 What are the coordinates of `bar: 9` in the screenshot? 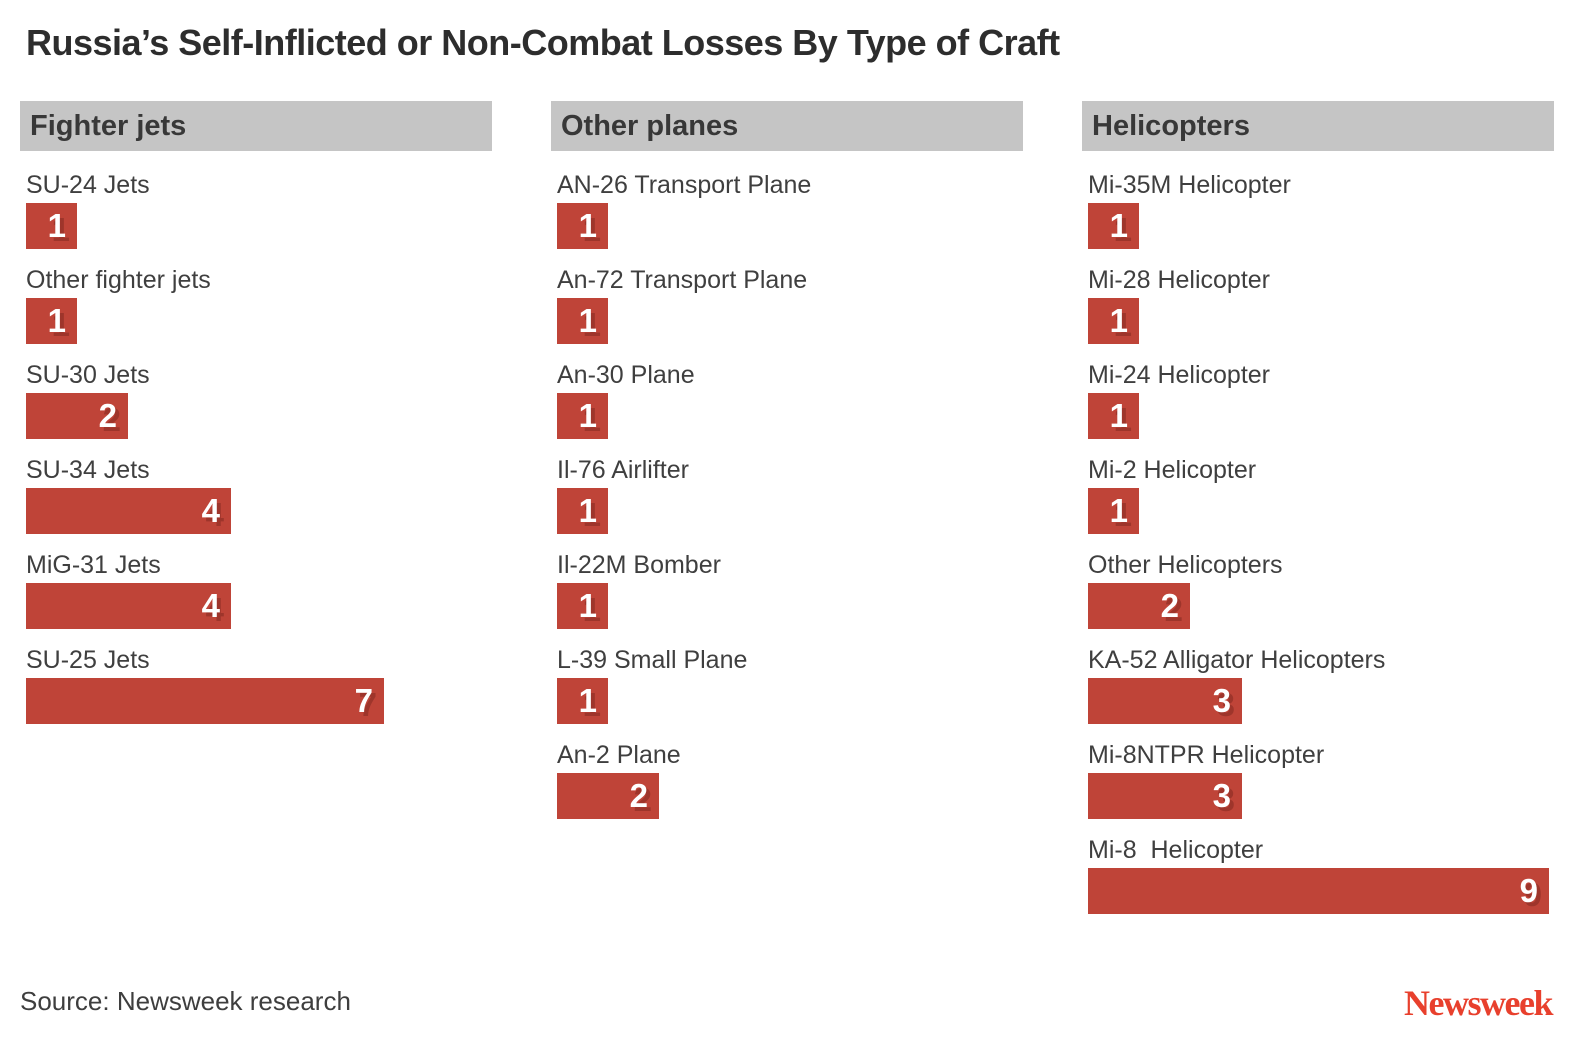 It's located at (1318, 891).